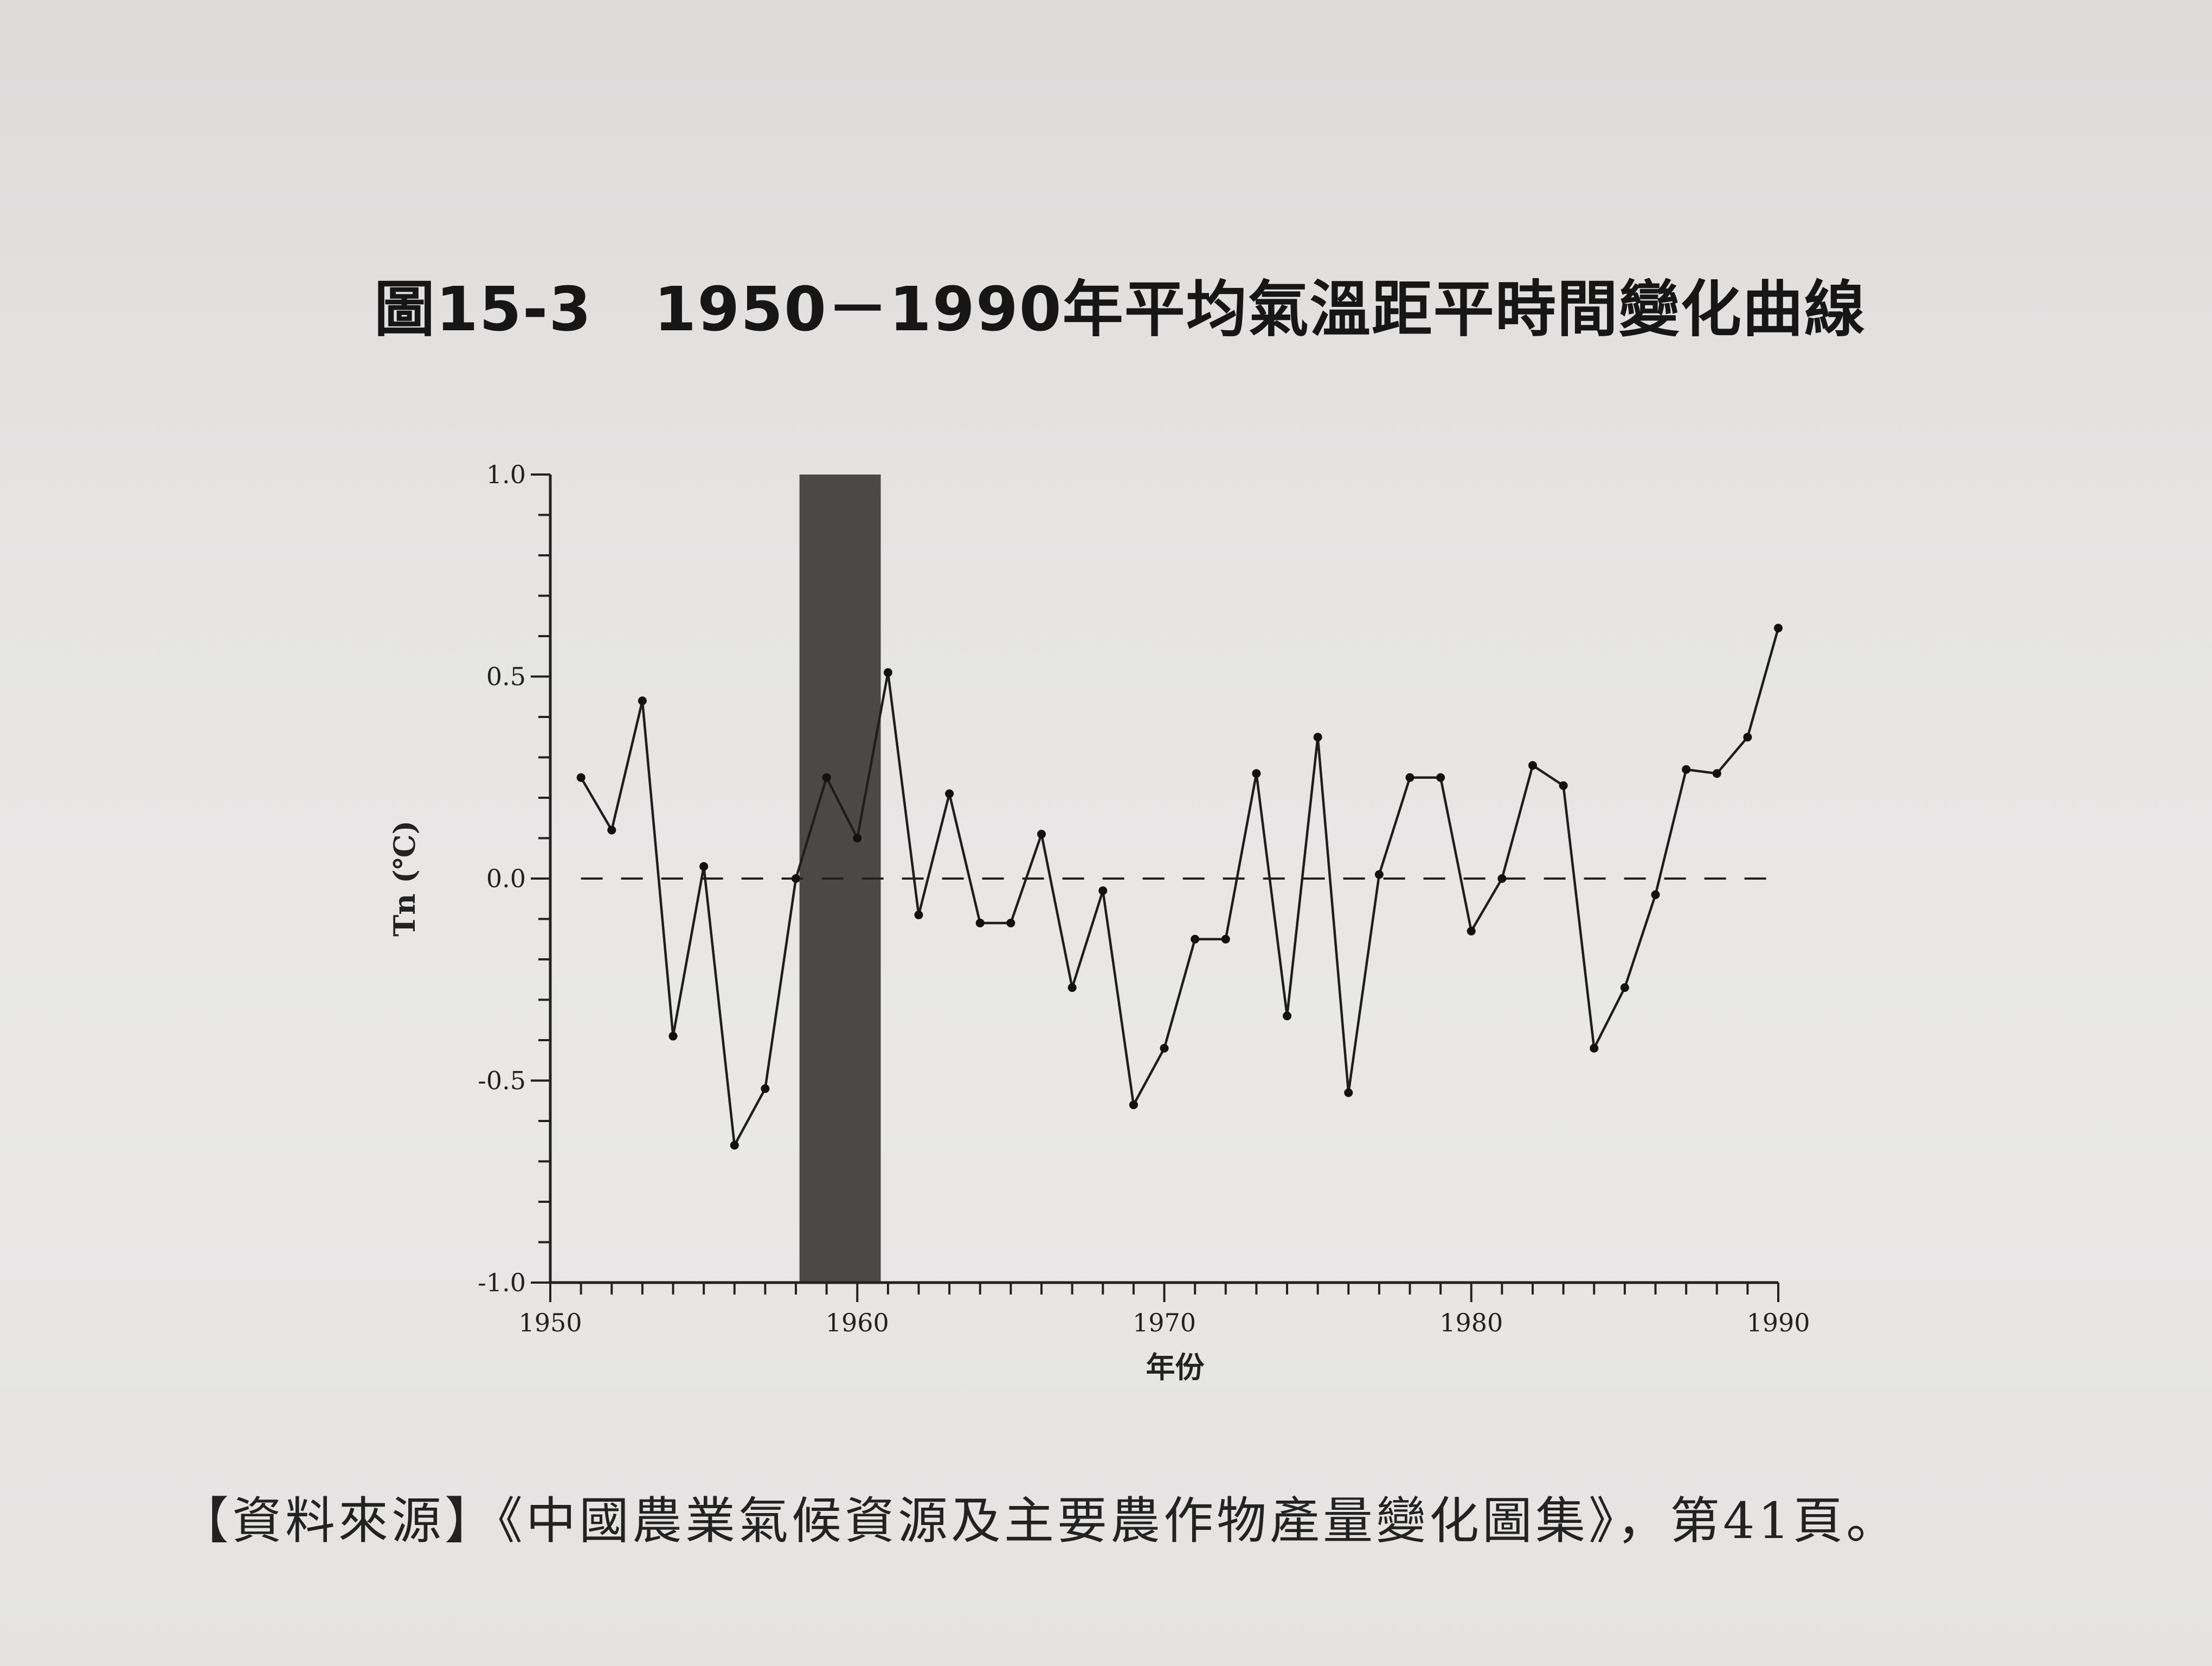 This screenshot has width=2212, height=1666. What do you see at coordinates (506, 878) in the screenshot?
I see `y-tick-label: 0.0` at bounding box center [506, 878].